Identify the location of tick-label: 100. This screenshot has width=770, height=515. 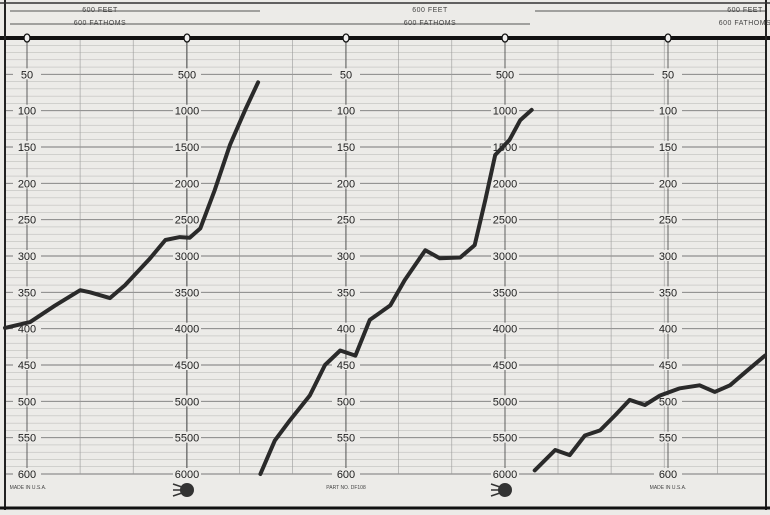
(27, 112).